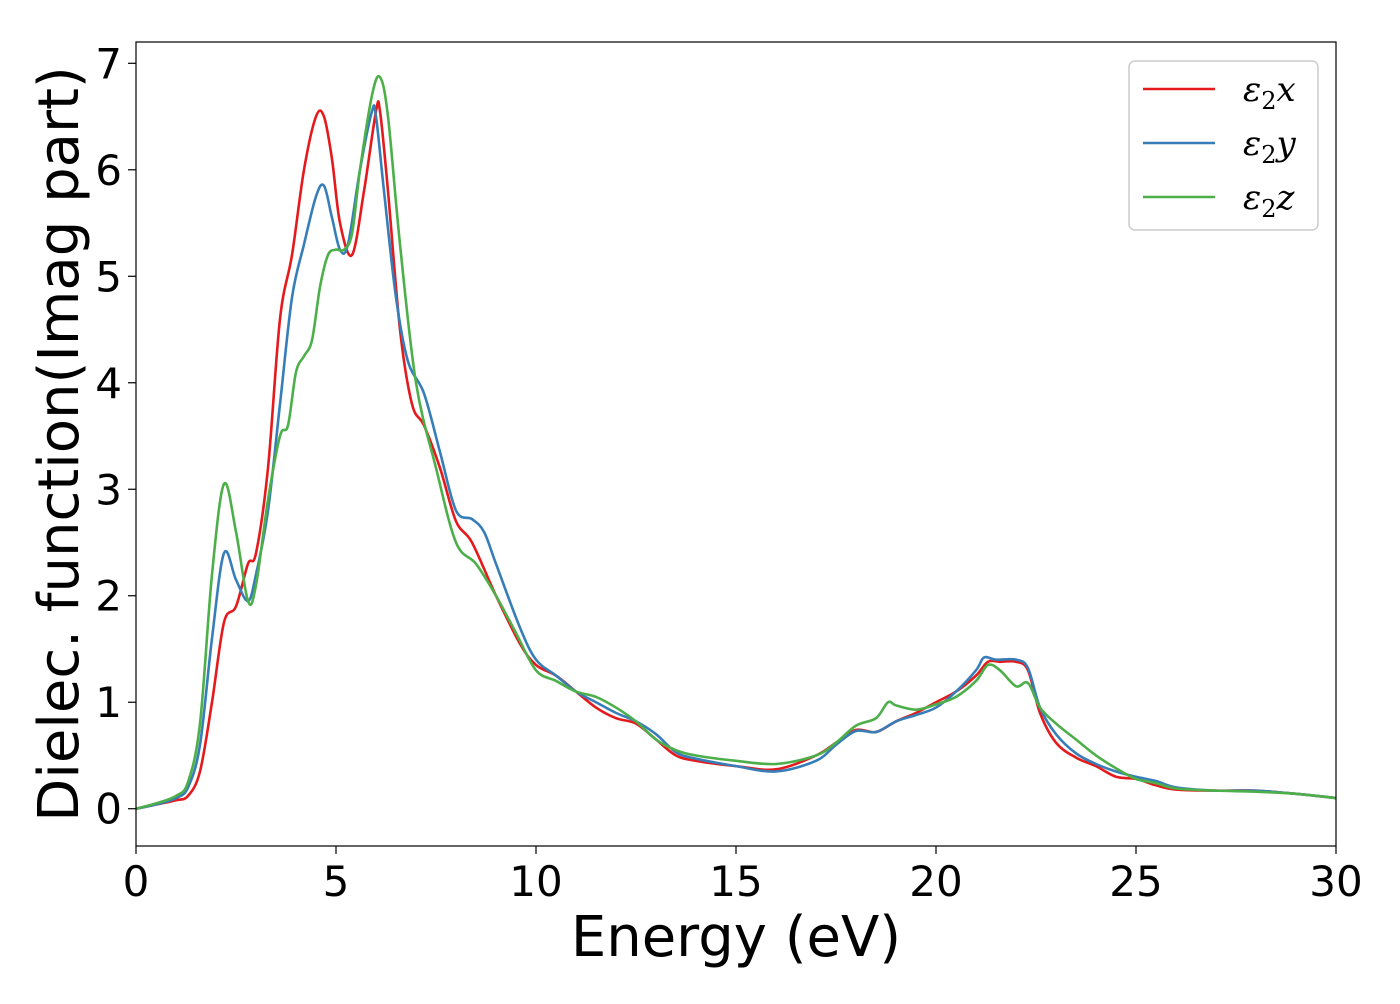 Image resolution: width=1400 pixels, height=1004 pixels. Describe the element at coordinates (108, 383) in the screenshot. I see `y-tick-label: 4` at that location.